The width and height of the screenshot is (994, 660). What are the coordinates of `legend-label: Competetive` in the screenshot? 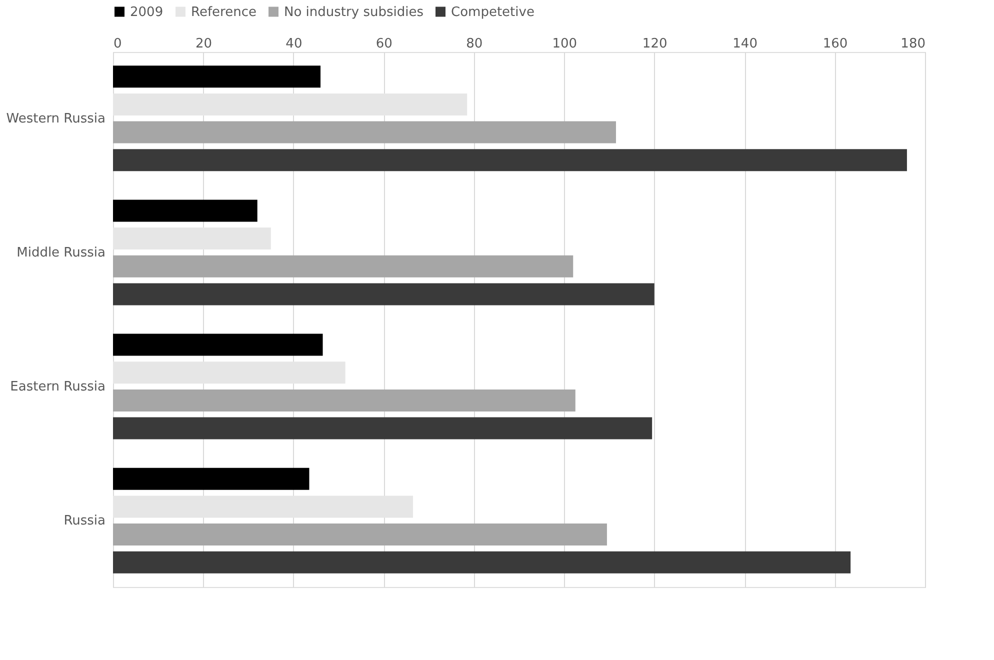 It's located at (492, 12).